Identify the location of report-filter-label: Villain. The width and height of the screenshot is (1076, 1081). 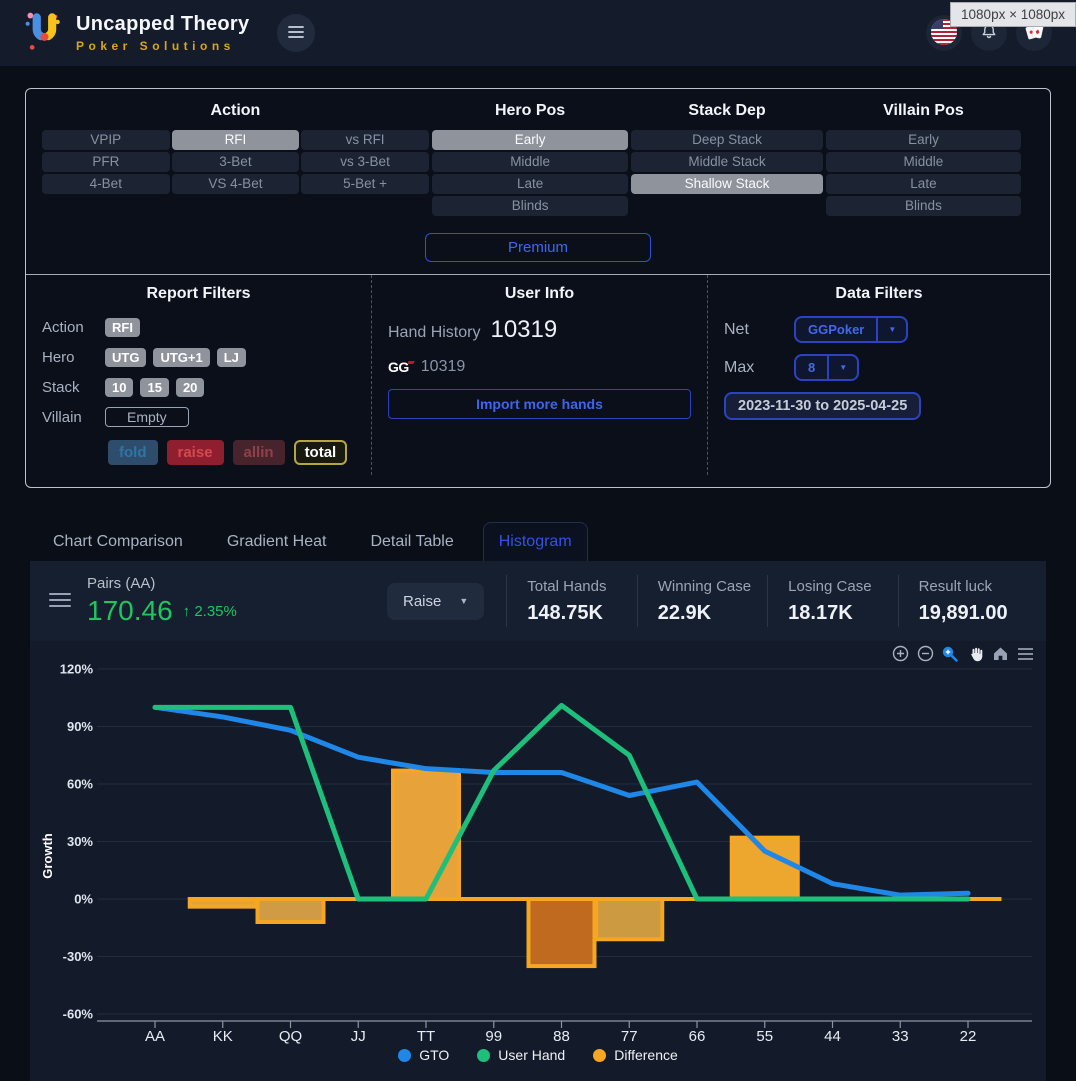
(62, 417).